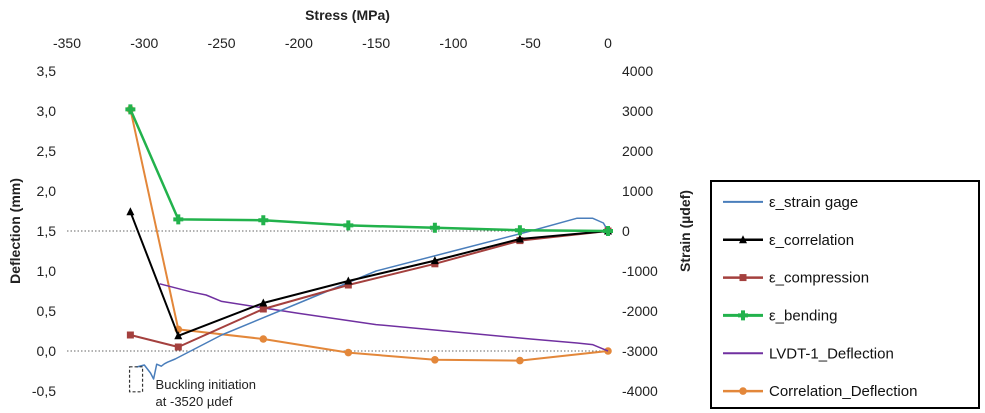 Image resolution: width=985 pixels, height=413 pixels. What do you see at coordinates (819, 278) in the screenshot?
I see `legend-label: ε_compression` at bounding box center [819, 278].